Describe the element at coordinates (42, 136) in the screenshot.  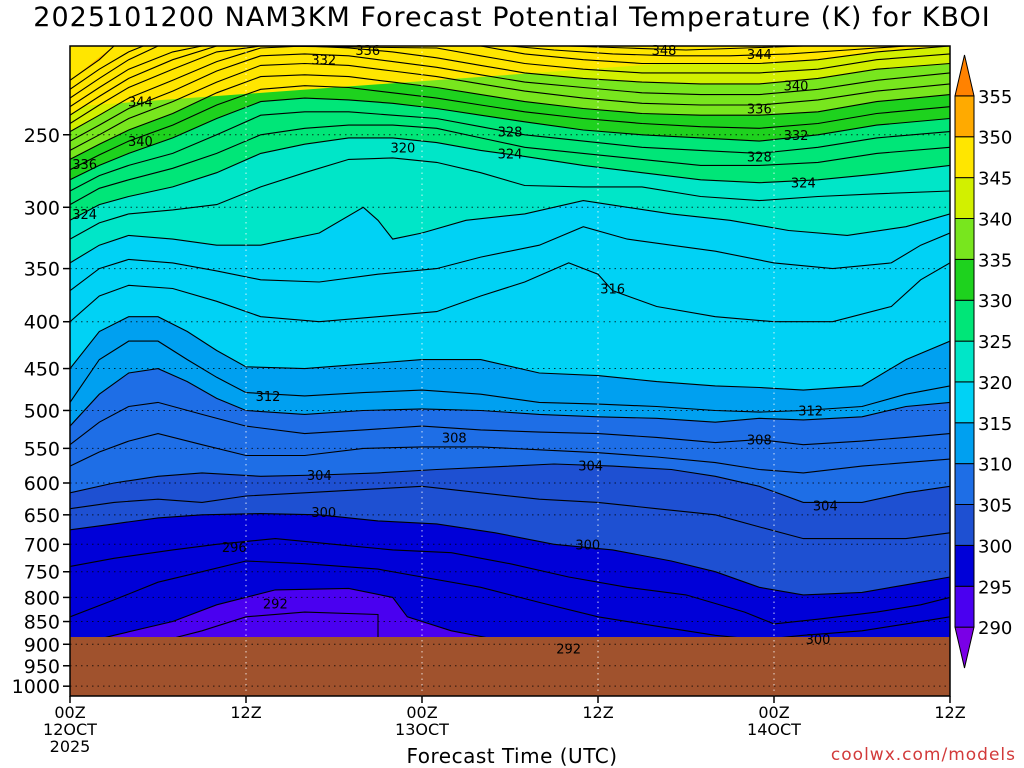
I see `y-tick-label: 250` at that location.